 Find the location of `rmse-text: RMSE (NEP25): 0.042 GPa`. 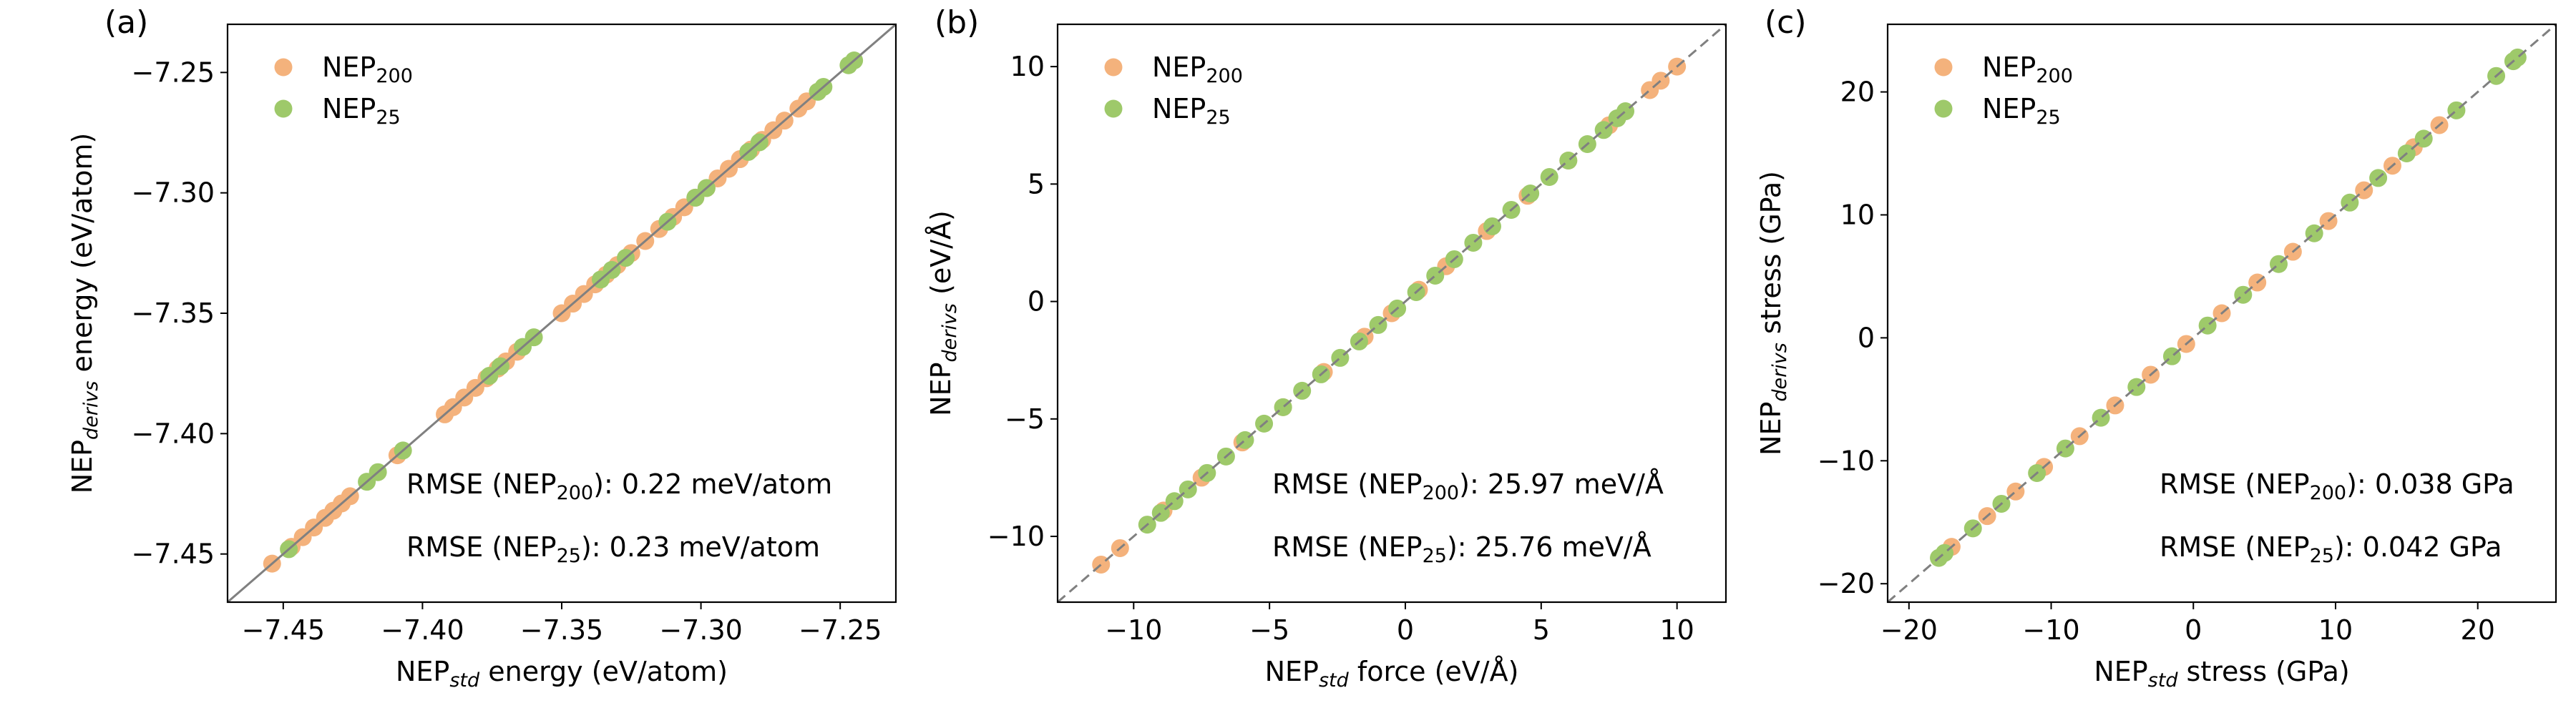

rmse-text: RMSE (NEP25): 0.042 GPa is located at coordinates (2331, 549).